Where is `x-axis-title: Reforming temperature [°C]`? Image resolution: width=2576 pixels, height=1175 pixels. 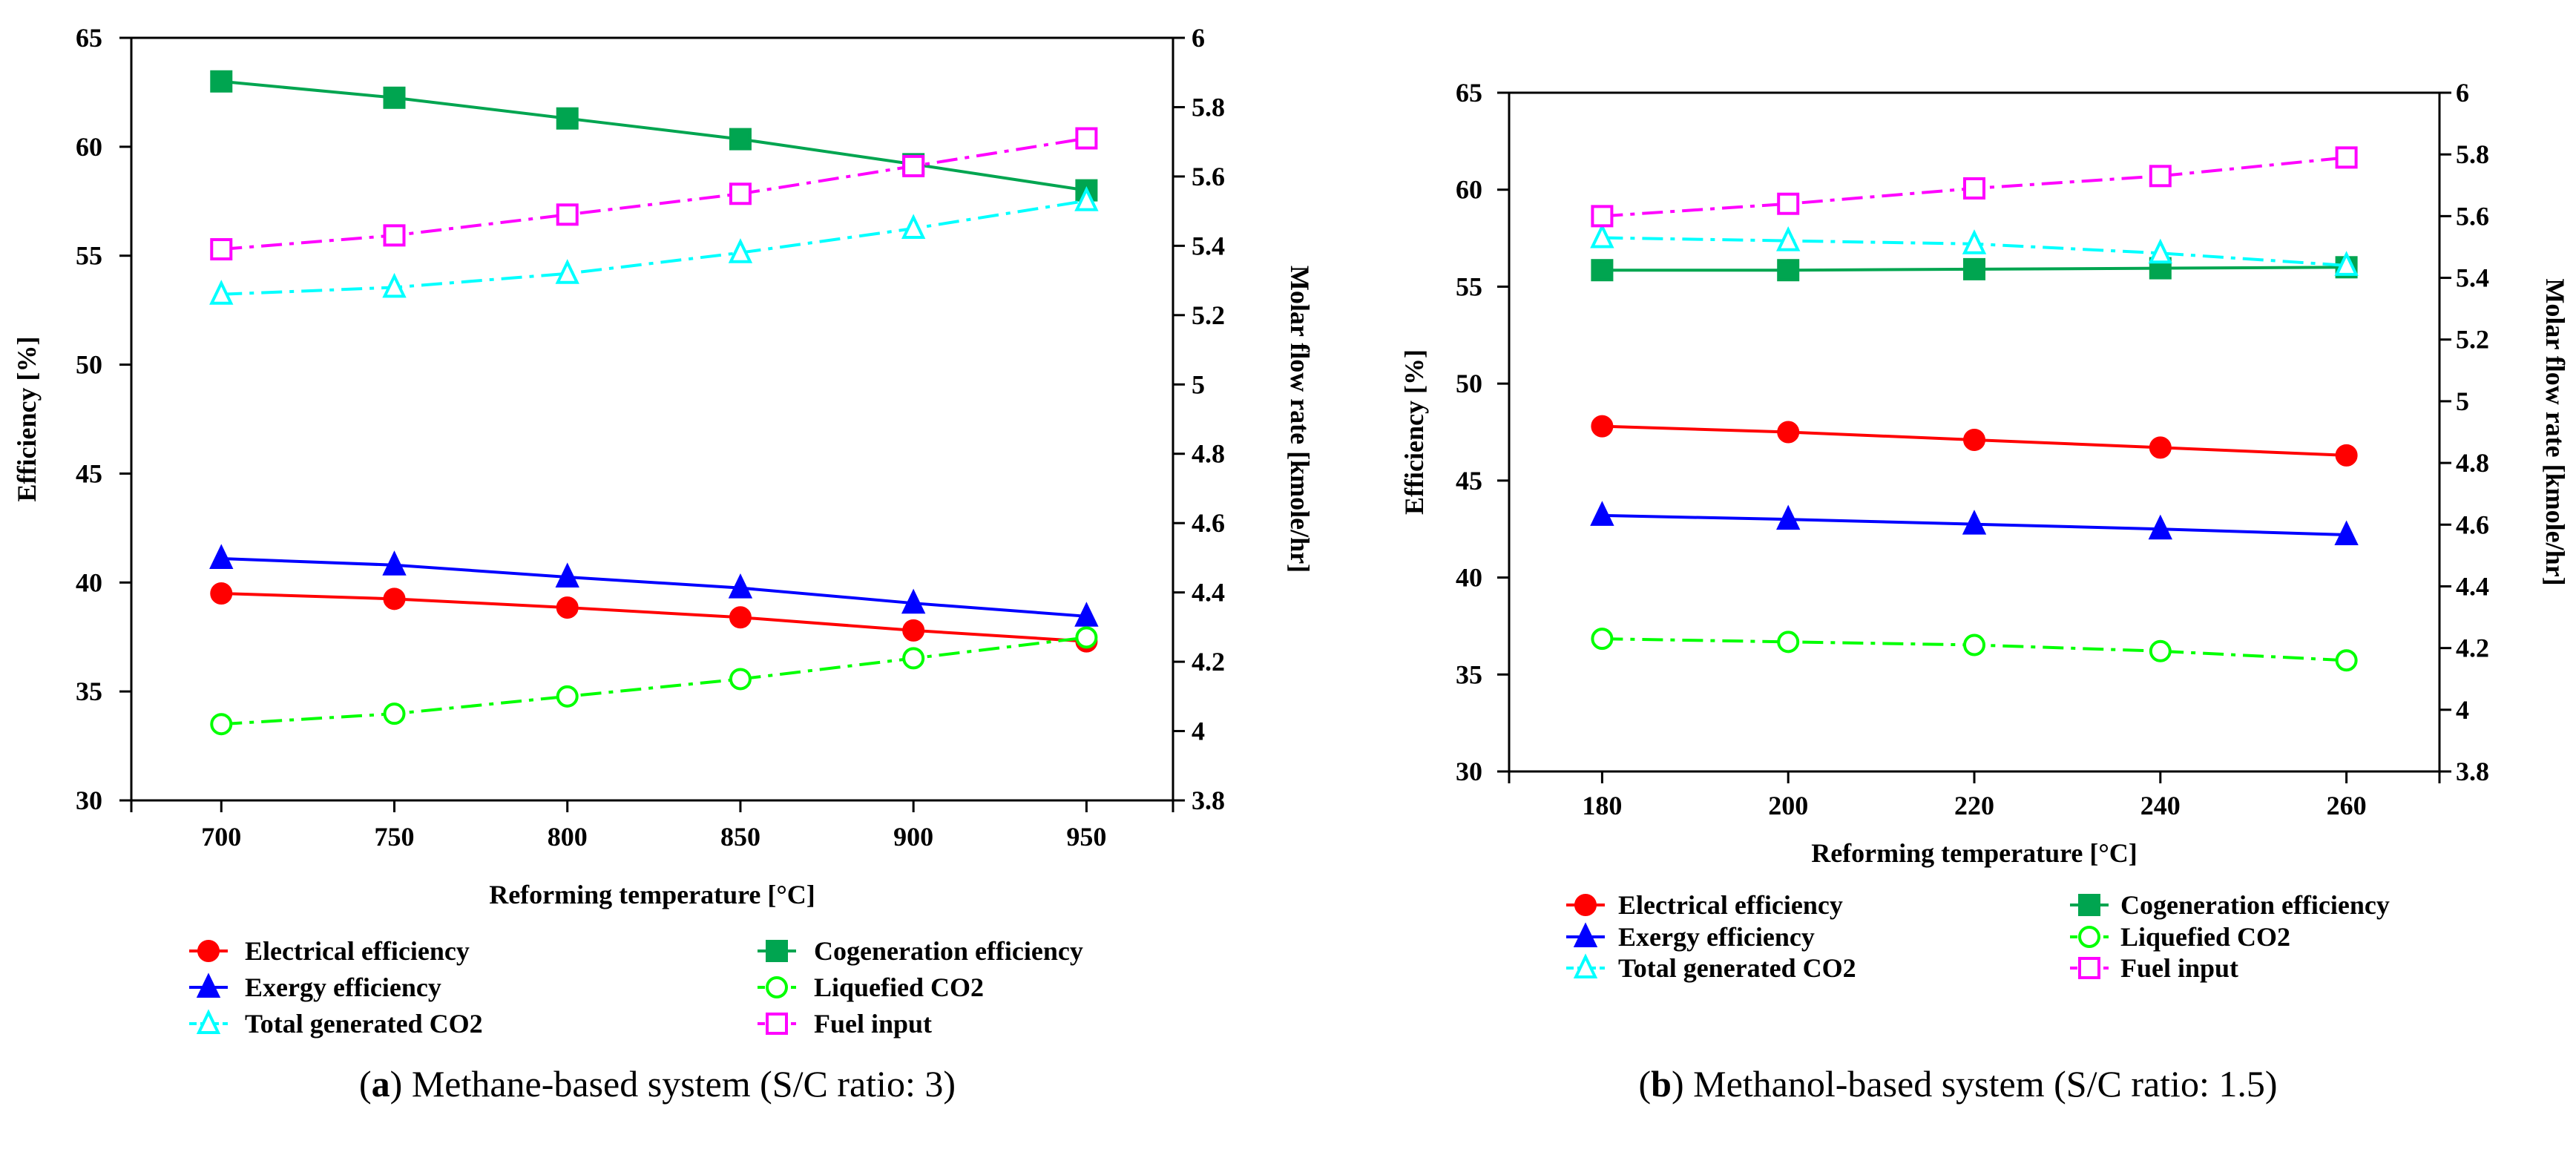 x-axis-title: Reforming temperature [°C] is located at coordinates (1974, 853).